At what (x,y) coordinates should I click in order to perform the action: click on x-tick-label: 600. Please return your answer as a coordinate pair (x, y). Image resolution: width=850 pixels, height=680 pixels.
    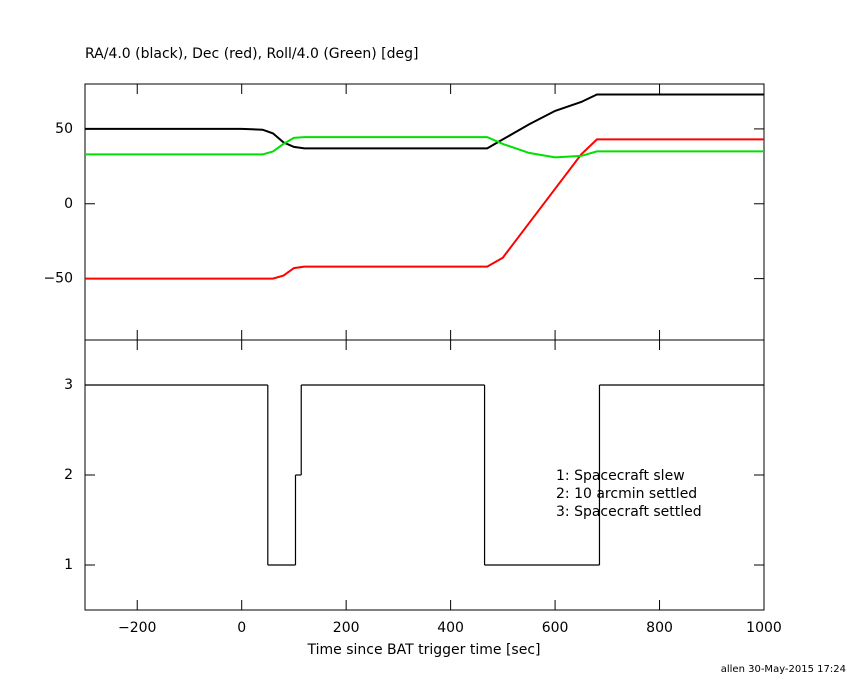
    Looking at the image, I should click on (555, 628).